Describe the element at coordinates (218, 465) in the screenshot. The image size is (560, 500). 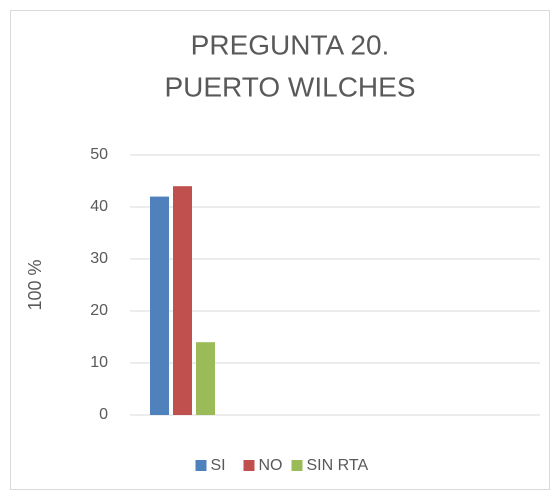
I see `legend-label: SI` at that location.